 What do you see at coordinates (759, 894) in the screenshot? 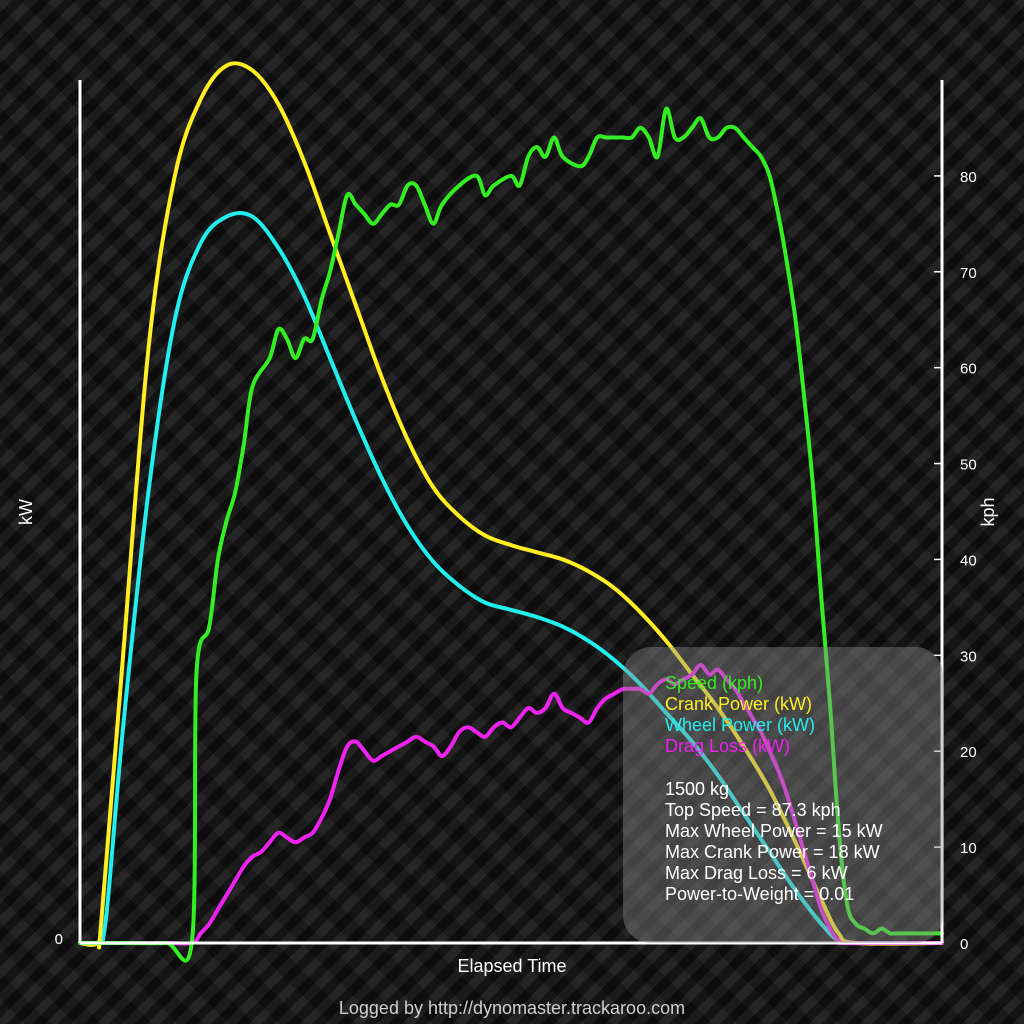
I see `legend-stat: Power-to-Weight = 0.01` at bounding box center [759, 894].